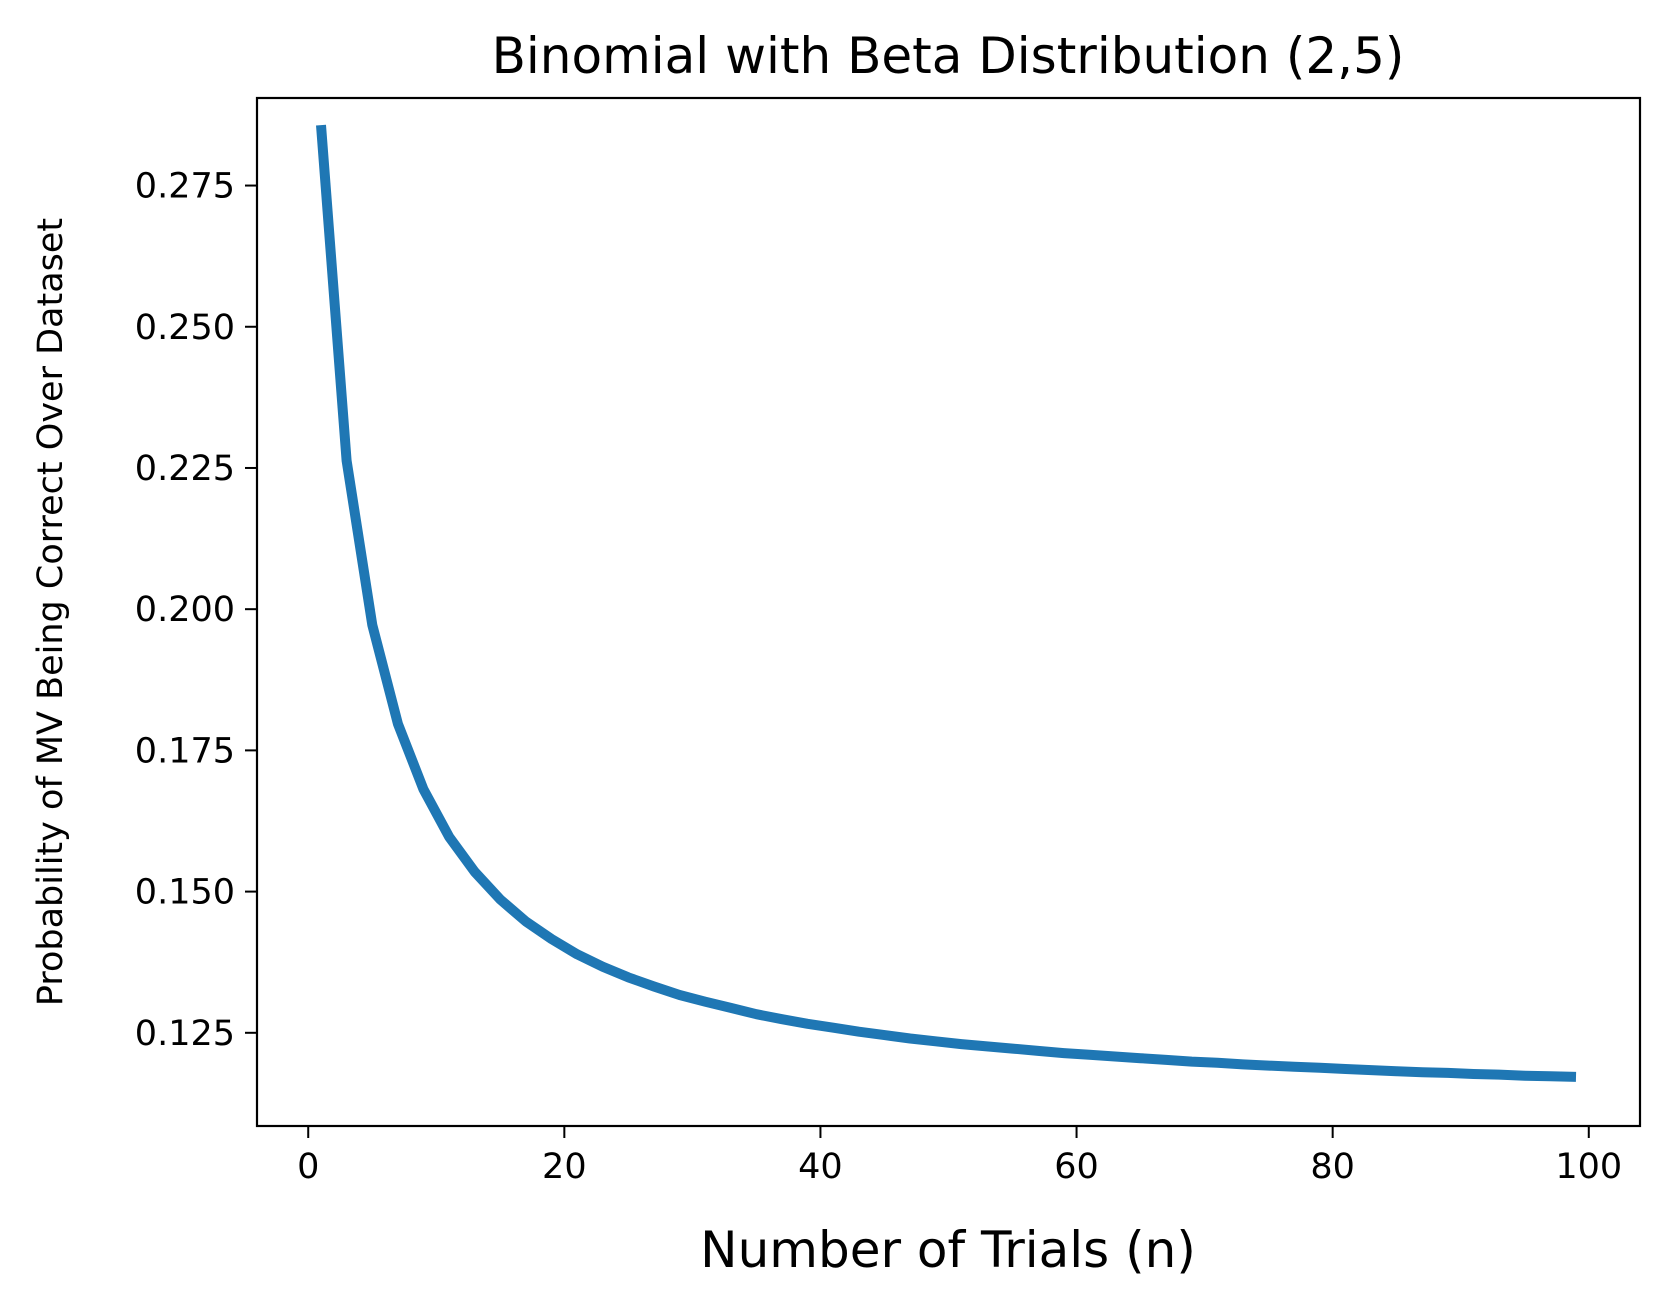 The image size is (1660, 1301). I want to click on x-tick-label: 20, so click(564, 1167).